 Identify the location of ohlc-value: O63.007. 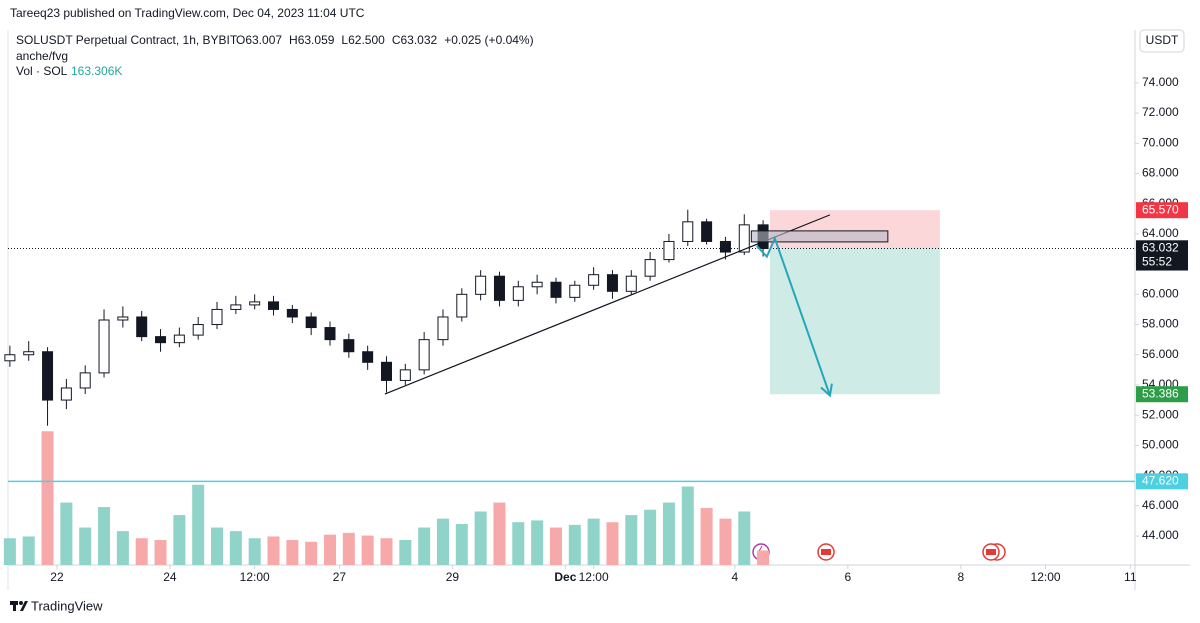
(259, 40).